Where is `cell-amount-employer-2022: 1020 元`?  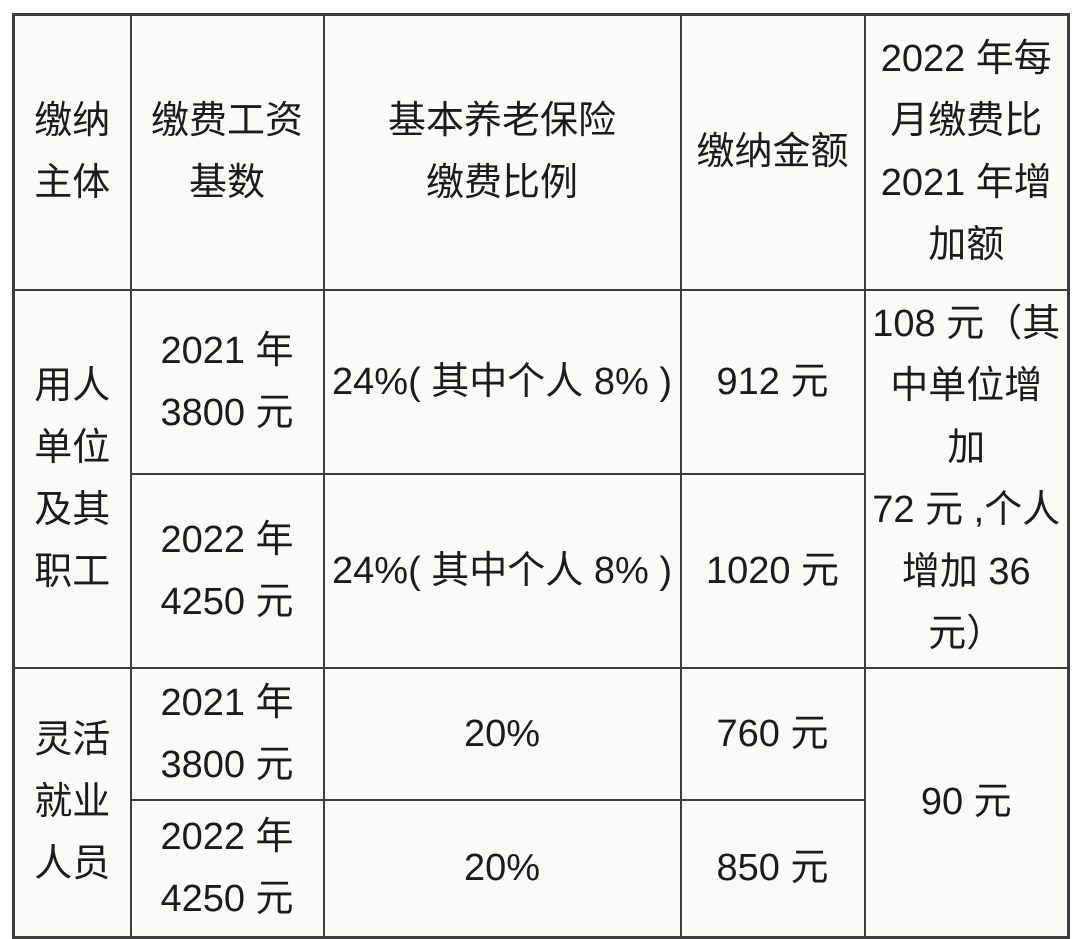
cell-amount-employer-2022: 1020 元 is located at coordinates (772, 570).